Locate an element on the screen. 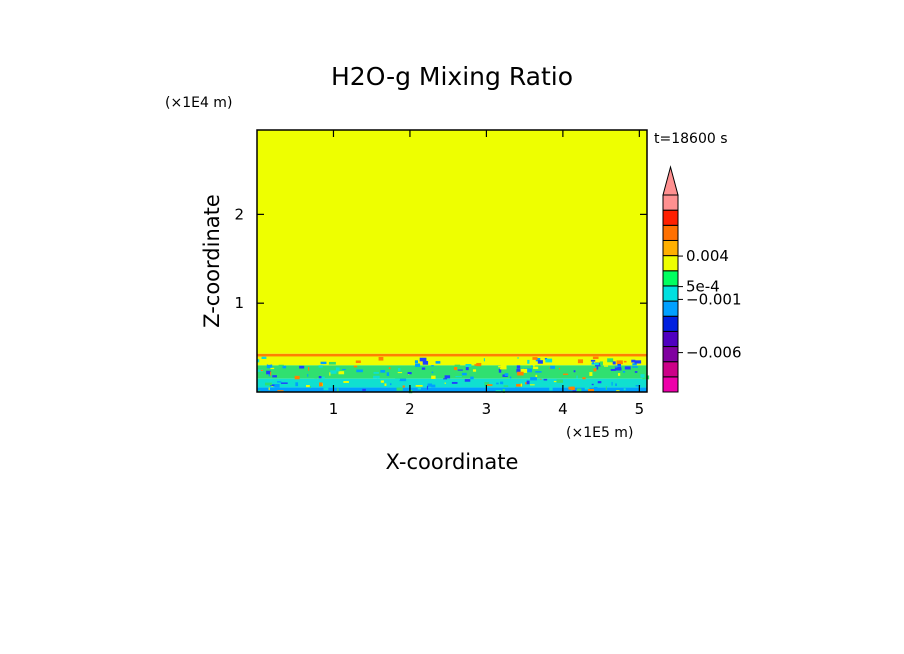 This screenshot has width=904, height=654. y-tick-label: 1 is located at coordinates (239, 303).